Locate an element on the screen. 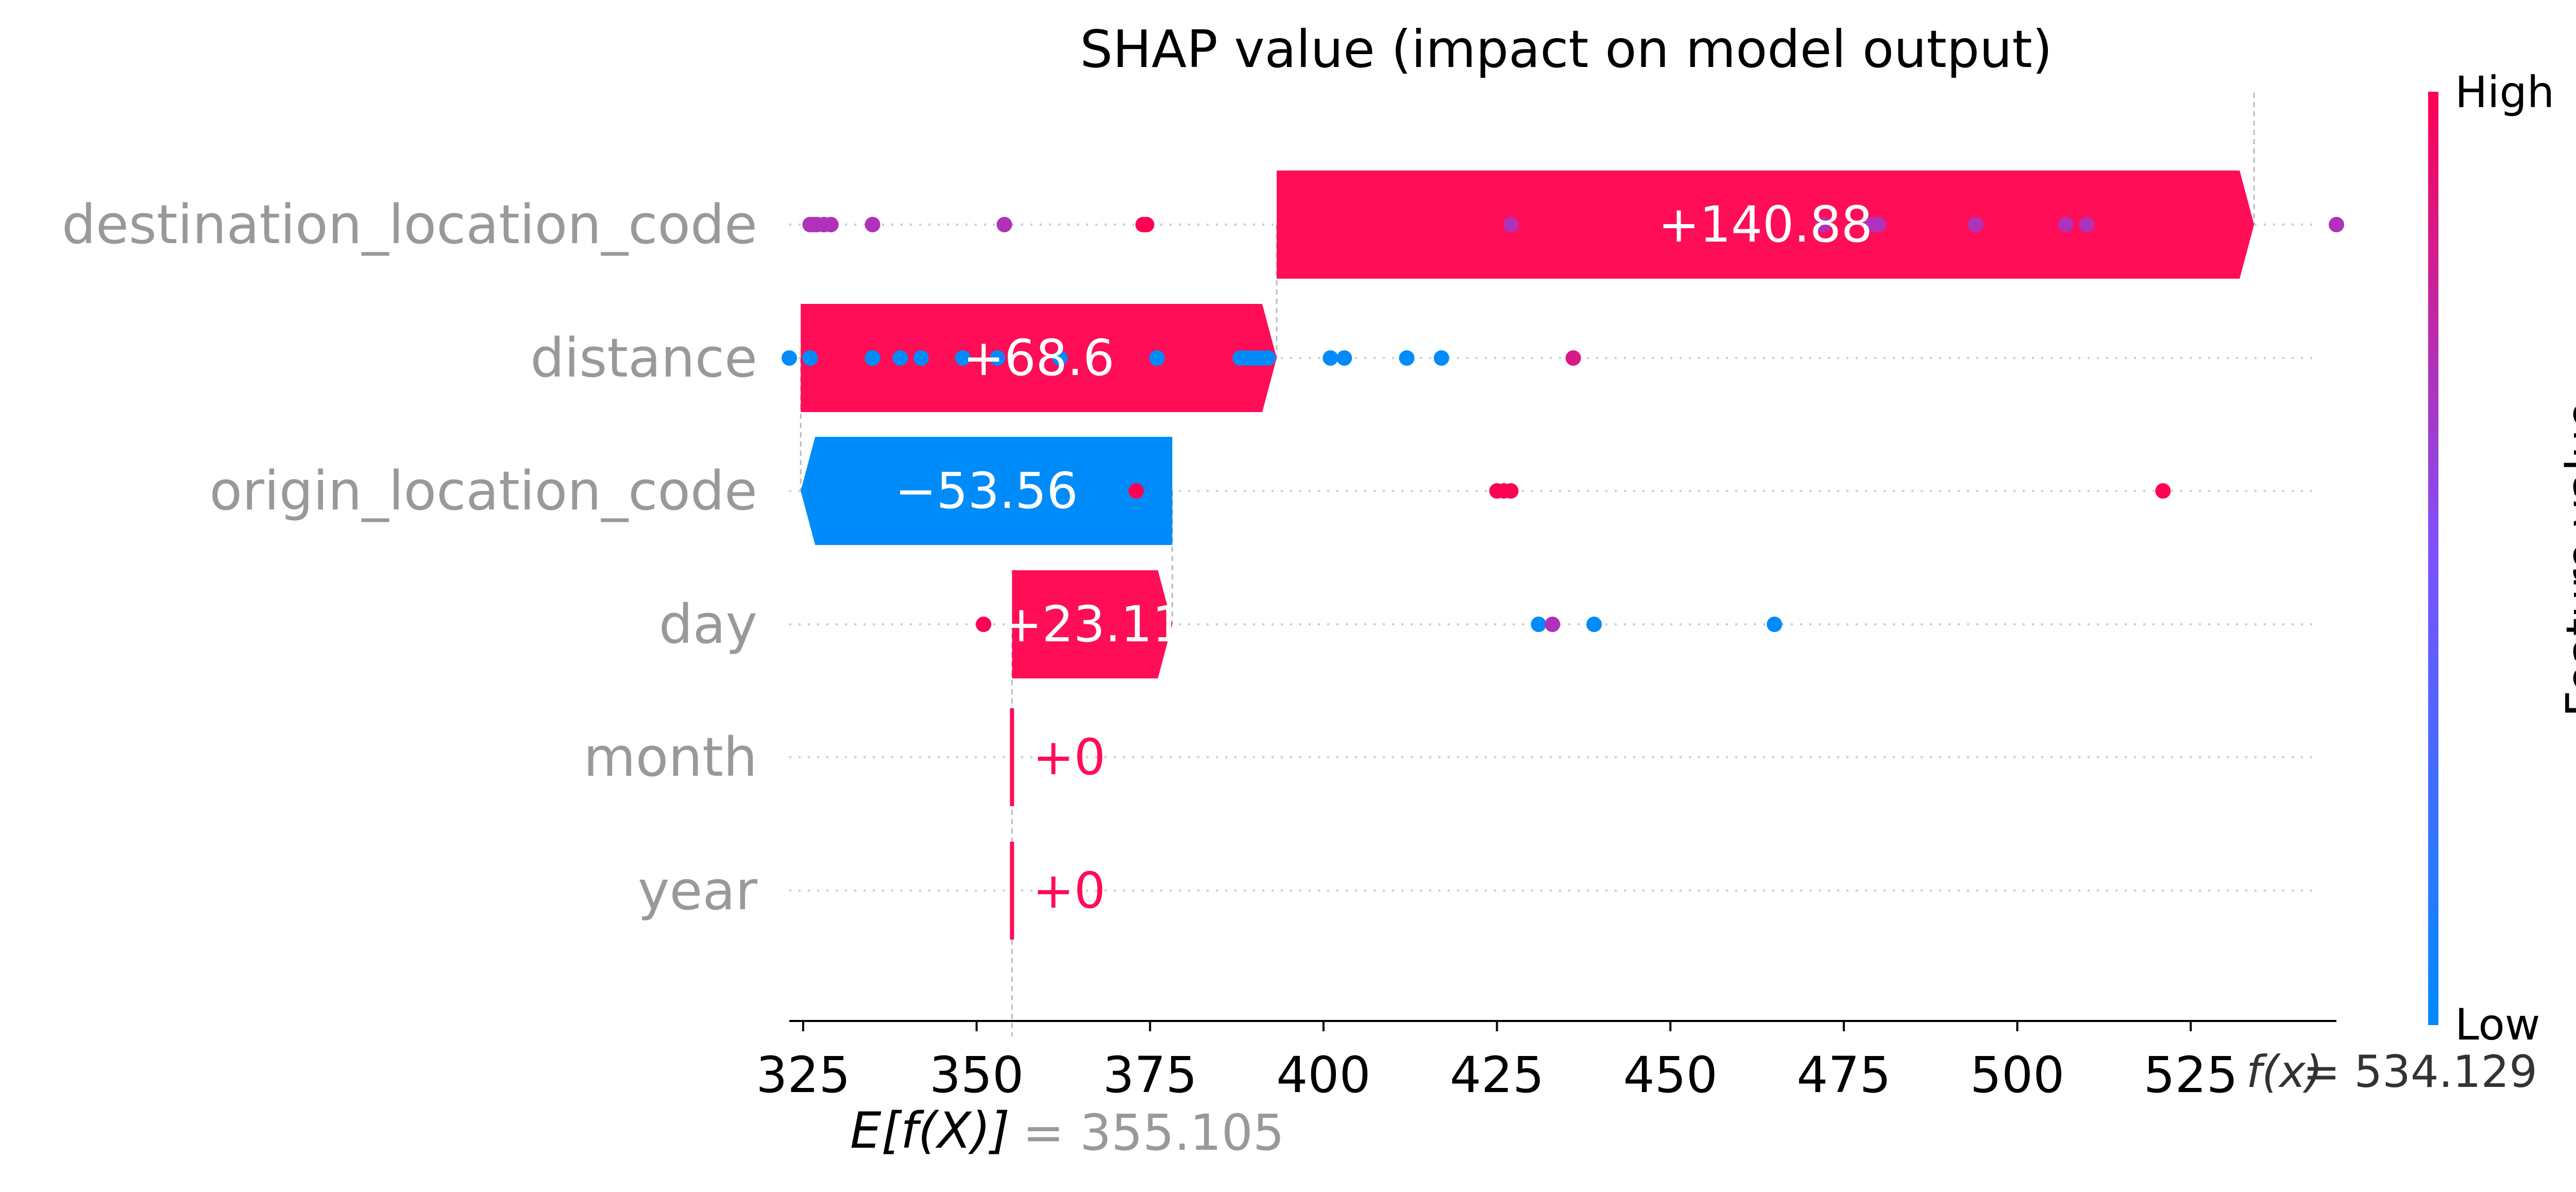 The image size is (2576, 1192). chart-title: SHAP value (impact on model output) is located at coordinates (1566, 49).